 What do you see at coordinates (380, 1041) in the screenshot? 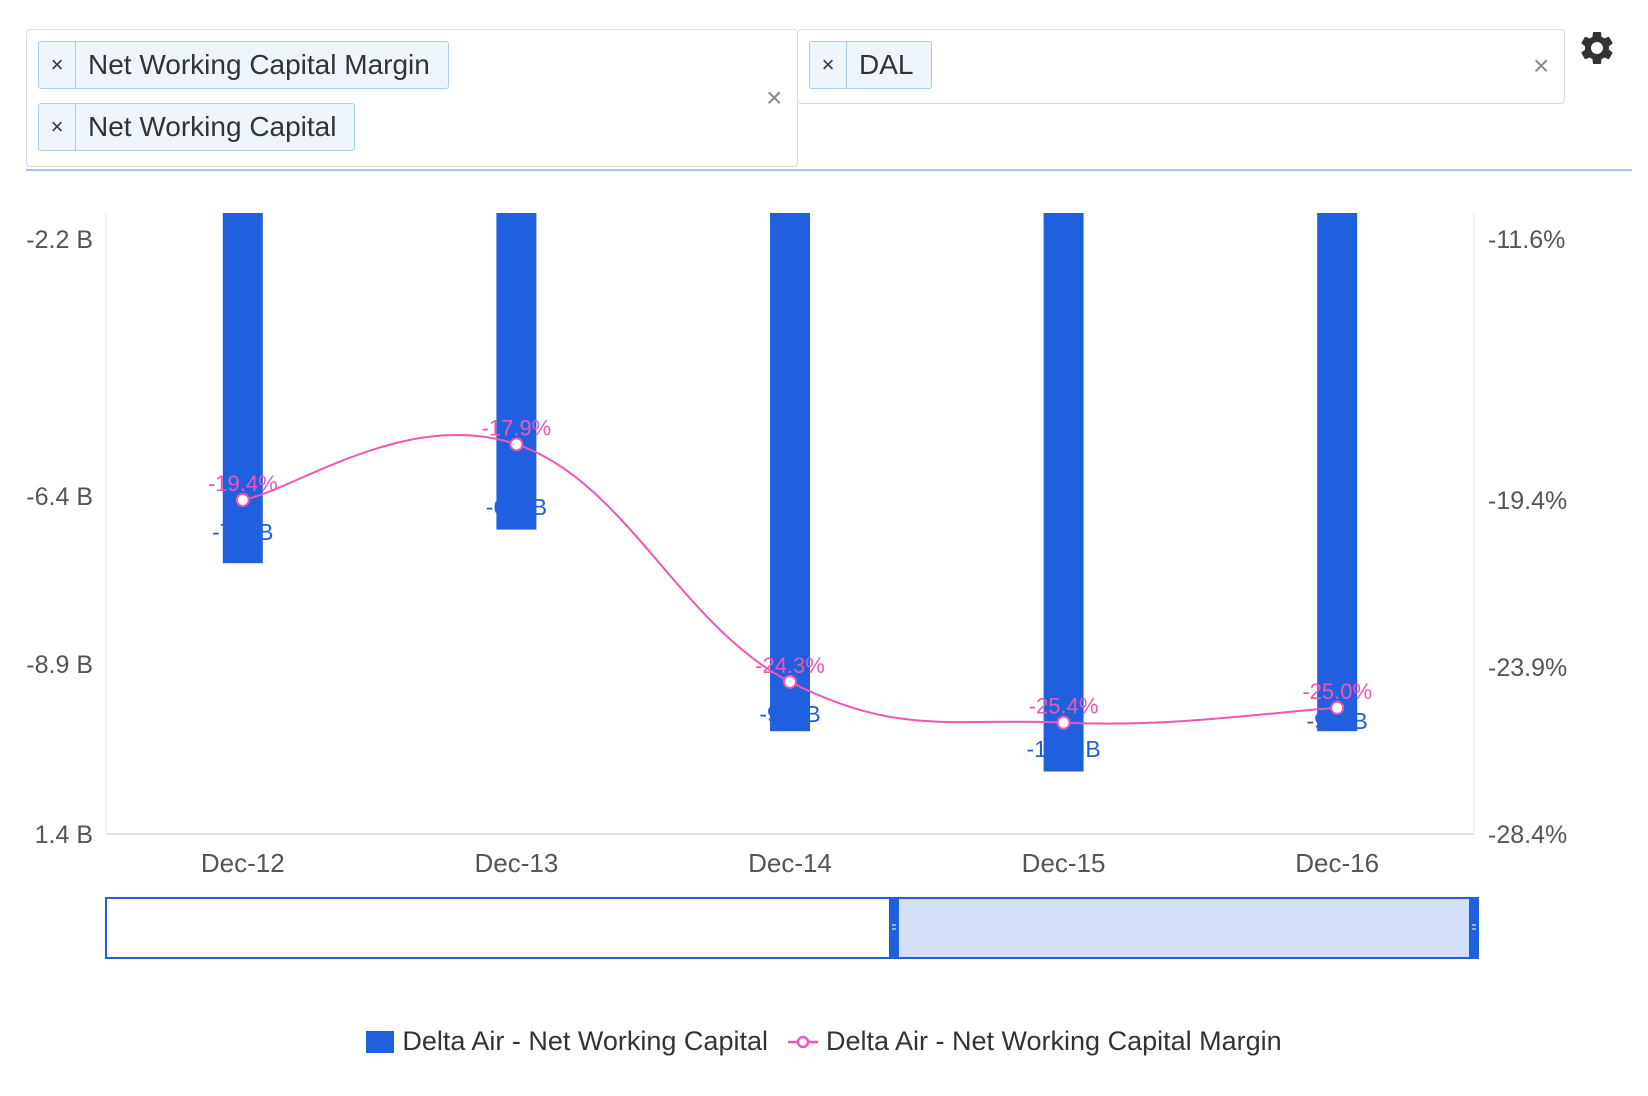
I see `legend-bar-swatch` at bounding box center [380, 1041].